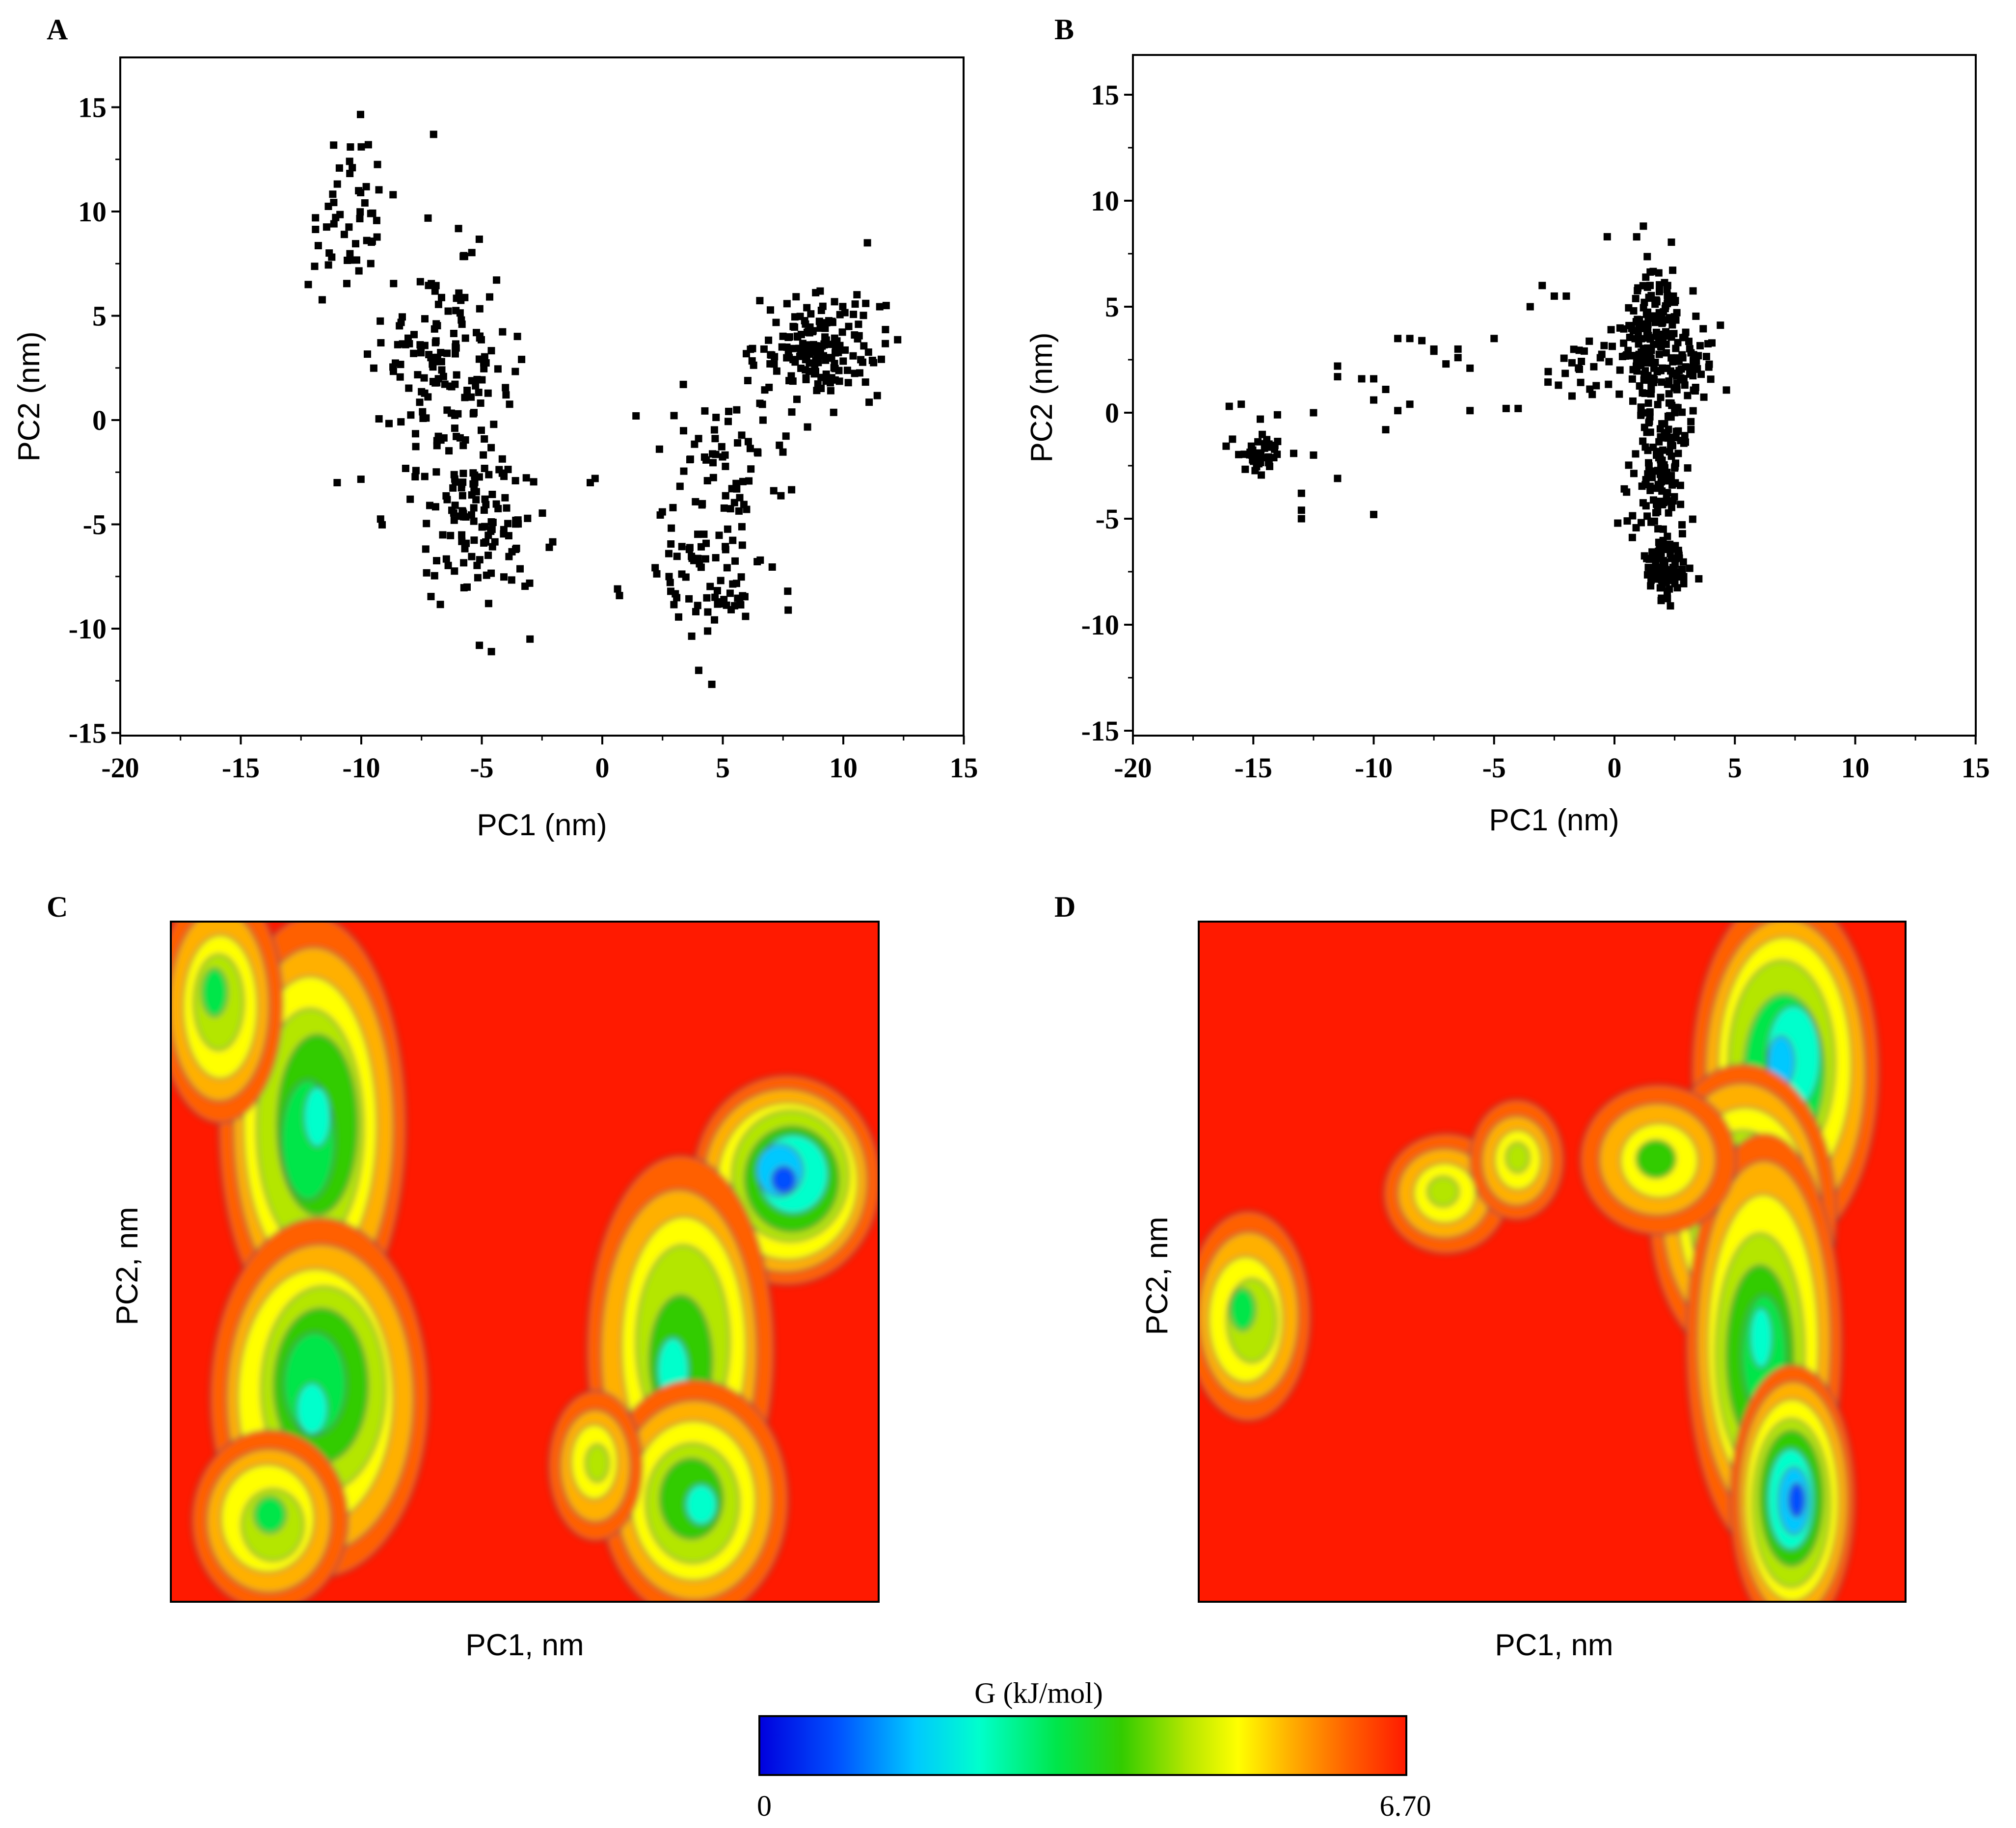  Describe the element at coordinates (1735, 768) in the screenshot. I see `x-tick-label: 5` at that location.